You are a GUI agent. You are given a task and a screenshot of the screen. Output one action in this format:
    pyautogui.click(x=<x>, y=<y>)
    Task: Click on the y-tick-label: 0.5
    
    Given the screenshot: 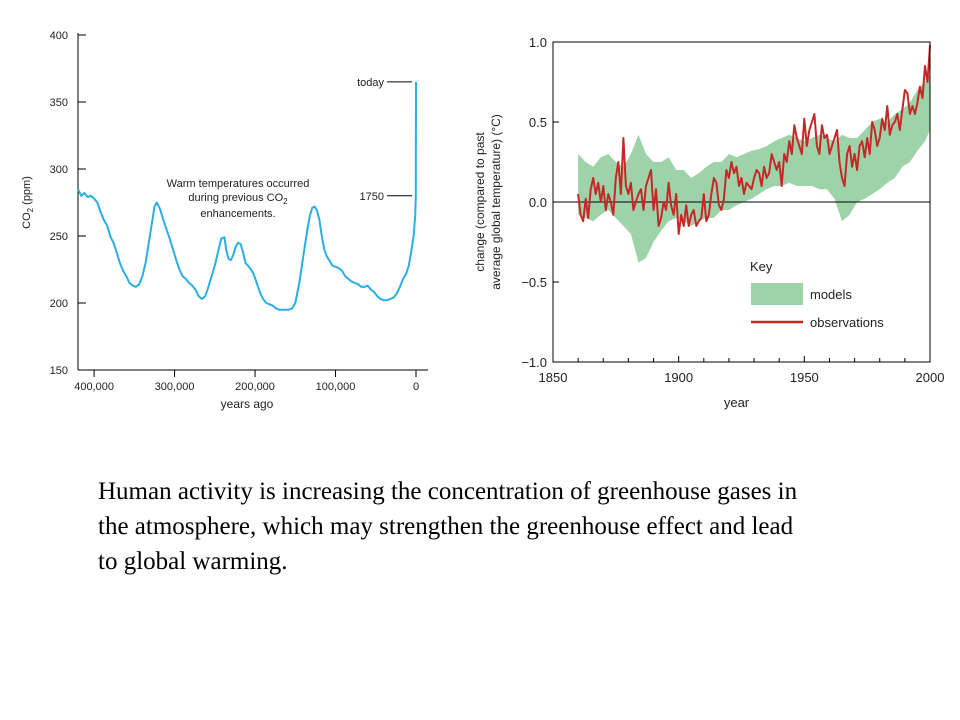 What is the action you would take?
    pyautogui.click(x=538, y=122)
    